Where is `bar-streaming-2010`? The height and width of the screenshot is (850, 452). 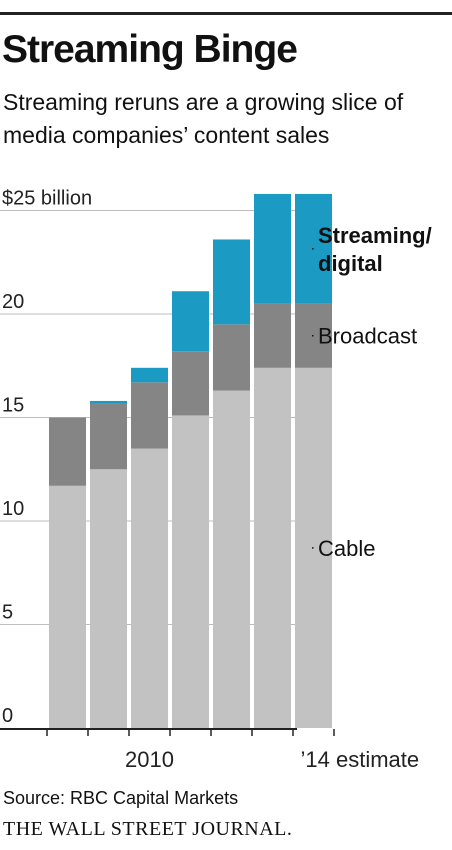 bar-streaming-2010 is located at coordinates (149, 375).